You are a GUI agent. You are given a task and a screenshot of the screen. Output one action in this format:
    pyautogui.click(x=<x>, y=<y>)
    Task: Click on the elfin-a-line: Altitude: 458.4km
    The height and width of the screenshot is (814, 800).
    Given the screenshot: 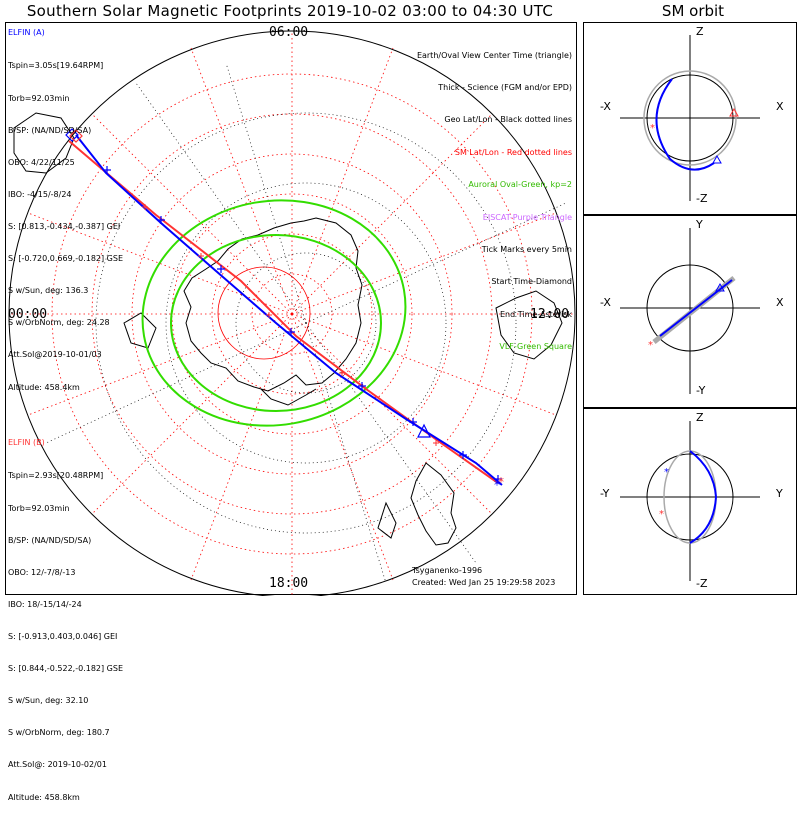 What is the action you would take?
    pyautogui.click(x=44, y=387)
    